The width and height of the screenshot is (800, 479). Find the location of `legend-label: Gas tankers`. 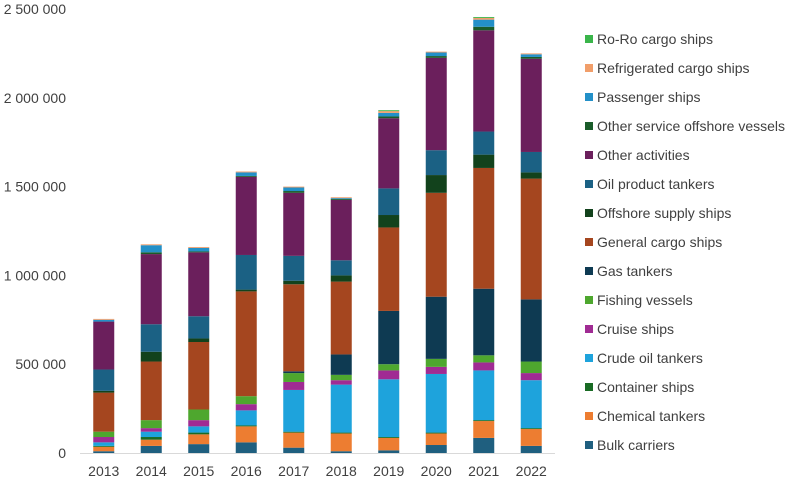

legend-label: Gas tankers is located at coordinates (634, 271).